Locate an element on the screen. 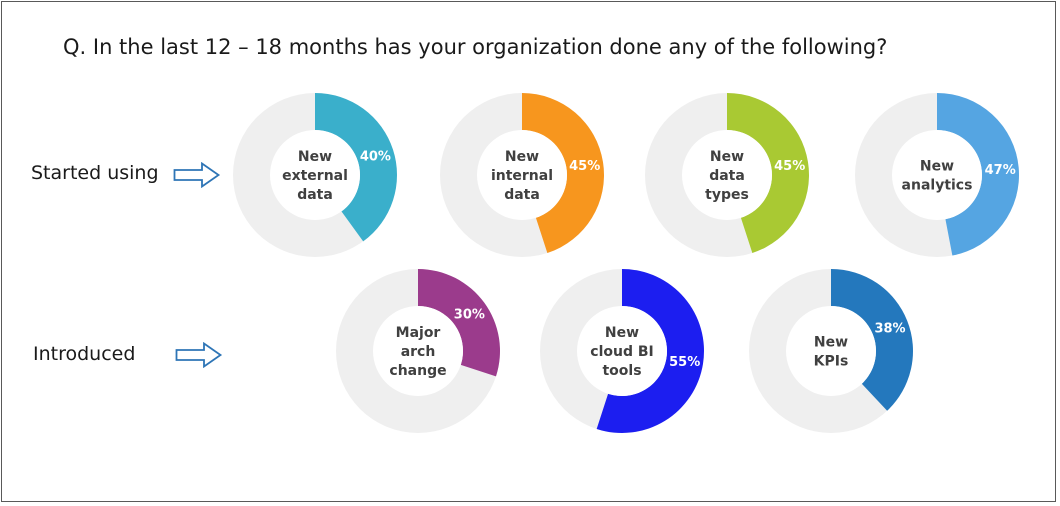 Image resolution: width=1060 pixels, height=506 pixels. donut-percent-label: 30% is located at coordinates (469, 315).